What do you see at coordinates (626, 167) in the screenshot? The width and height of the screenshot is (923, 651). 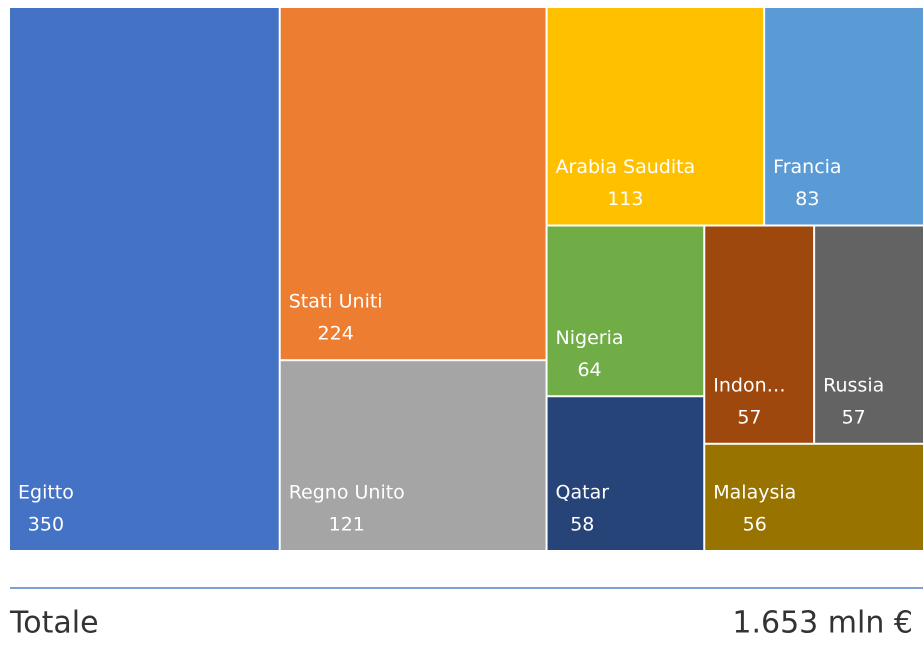 I see `tile-label: Arabia Saudita` at bounding box center [626, 167].